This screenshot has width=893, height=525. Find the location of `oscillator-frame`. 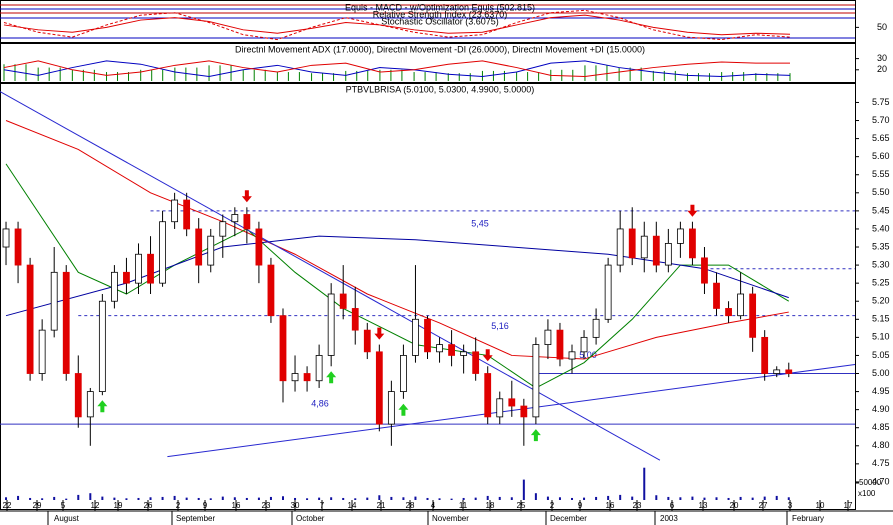

oscillator-frame is located at coordinates (428, 21).